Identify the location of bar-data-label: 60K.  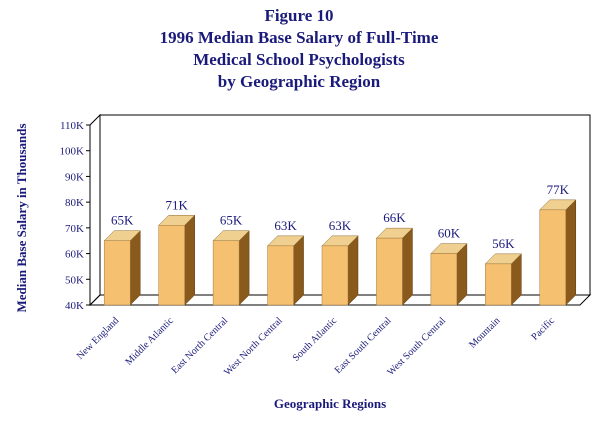
(449, 233).